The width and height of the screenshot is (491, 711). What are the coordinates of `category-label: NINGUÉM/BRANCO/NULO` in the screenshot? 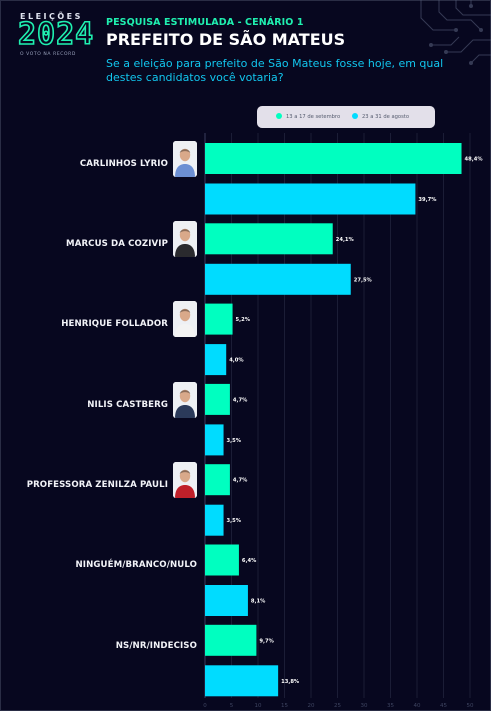 It's located at (136, 565).